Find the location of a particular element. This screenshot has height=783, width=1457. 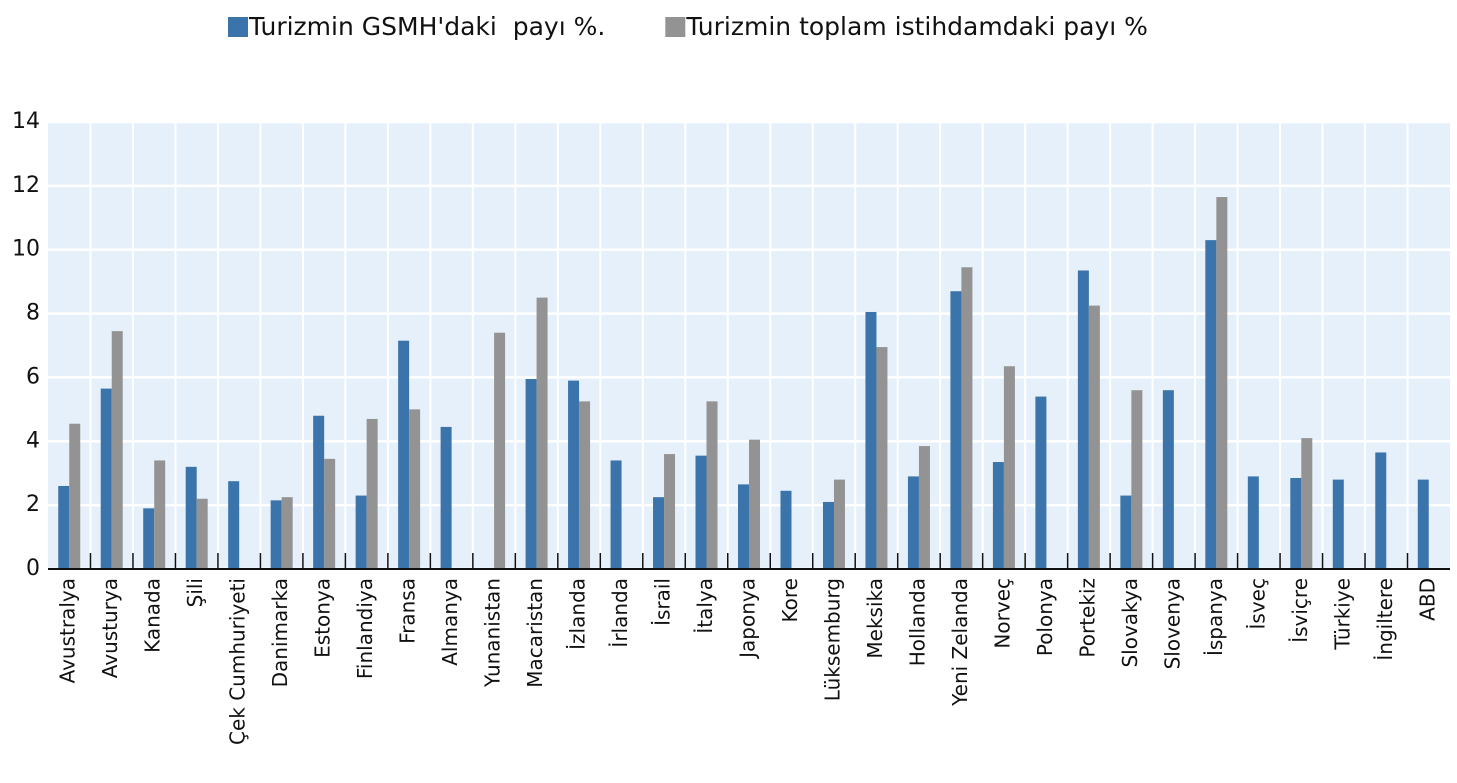

x-tick-label: ABD is located at coordinates (1427, 599).